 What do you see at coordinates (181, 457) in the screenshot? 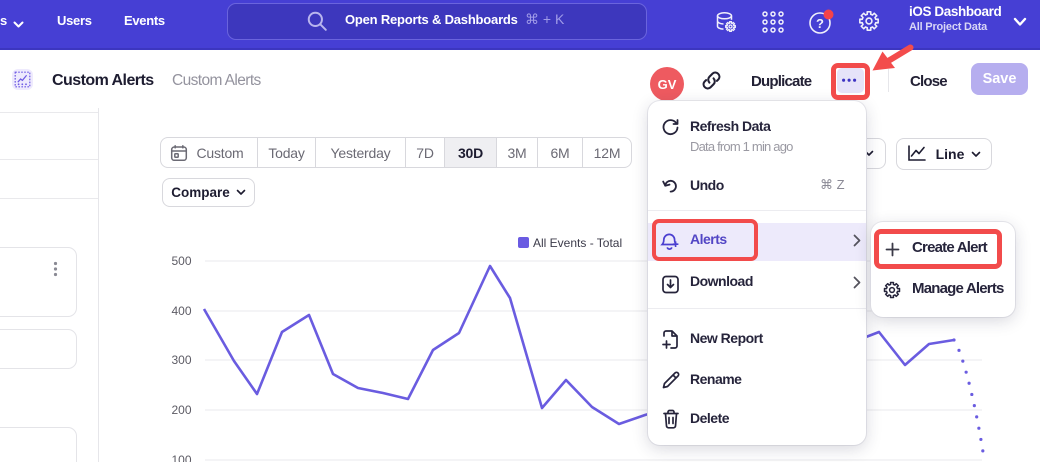
I see `svg-text: 100` at bounding box center [181, 457].